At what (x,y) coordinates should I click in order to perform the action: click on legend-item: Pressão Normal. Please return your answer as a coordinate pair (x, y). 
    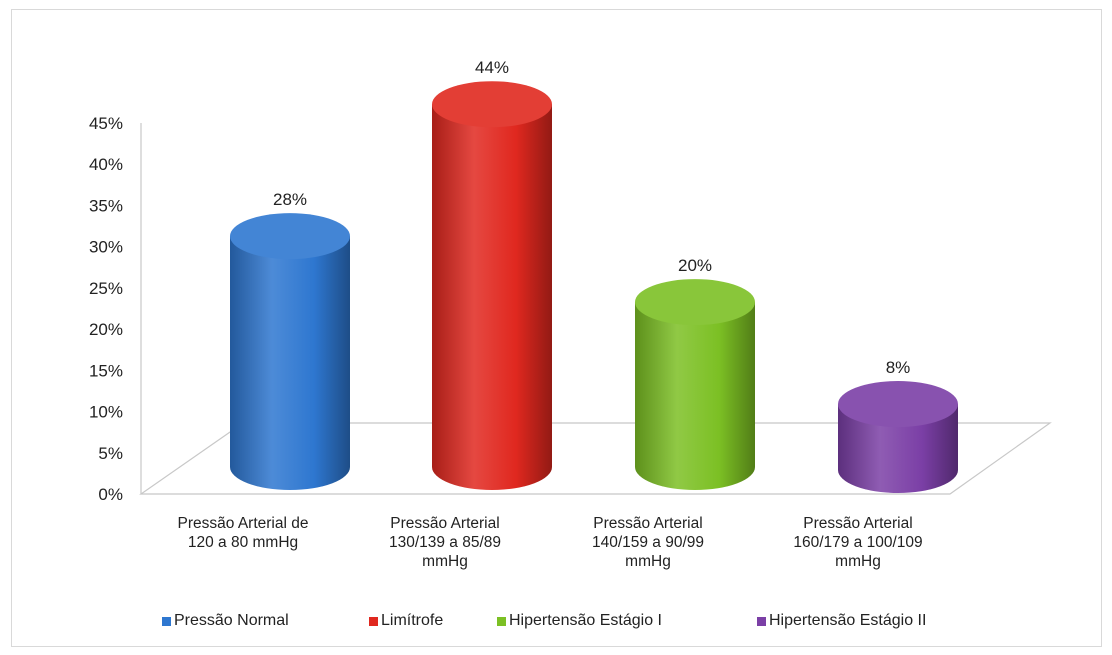
    Looking at the image, I should click on (225, 621).